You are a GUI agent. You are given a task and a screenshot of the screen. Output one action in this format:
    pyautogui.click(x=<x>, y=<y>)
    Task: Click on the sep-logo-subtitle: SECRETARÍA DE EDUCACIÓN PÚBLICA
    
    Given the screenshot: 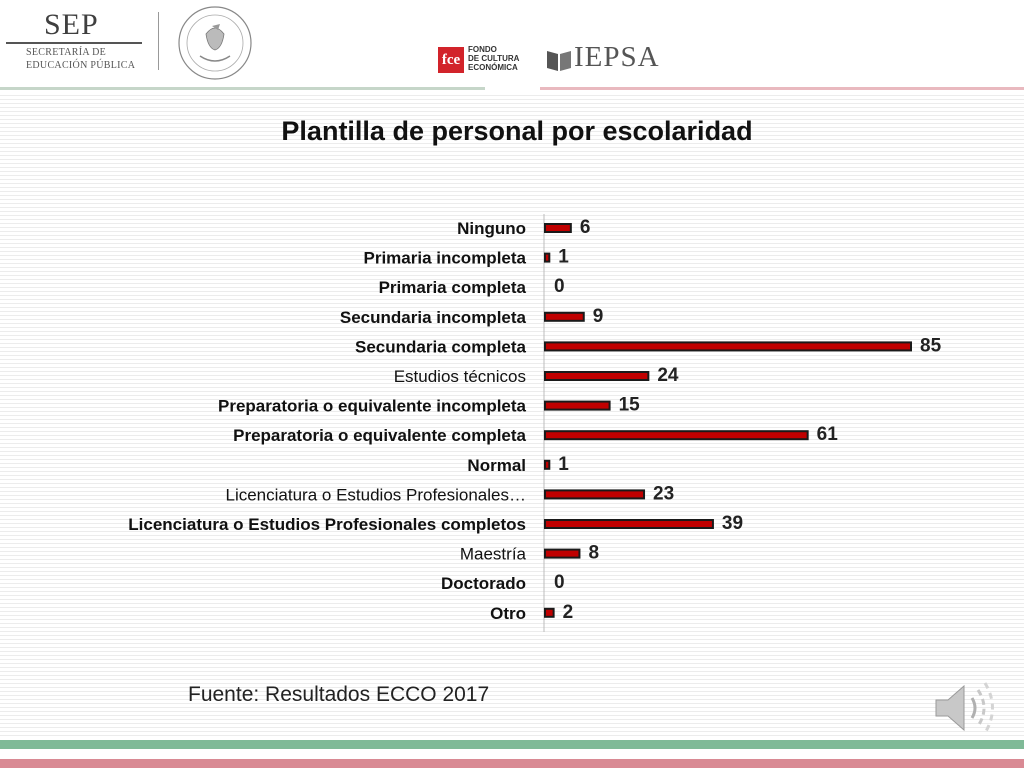 What is the action you would take?
    pyautogui.click(x=80, y=59)
    